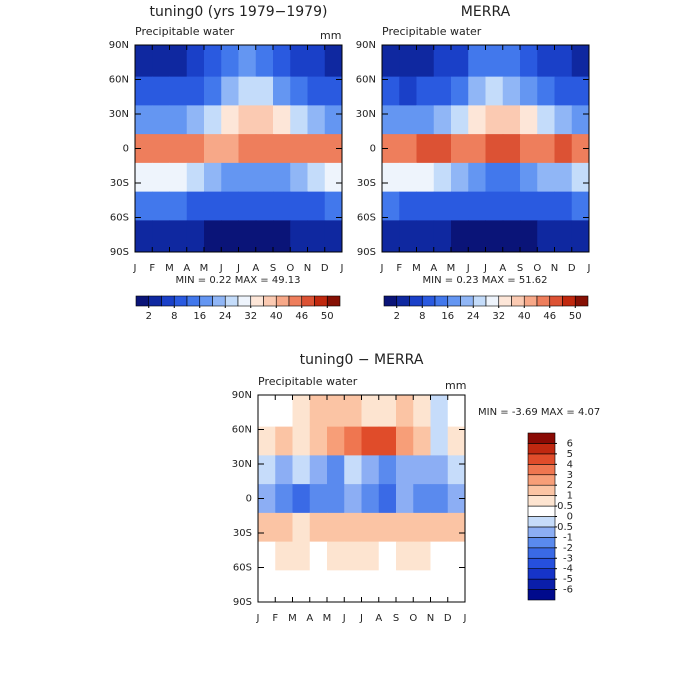 The width and height of the screenshot is (700, 700). Describe the element at coordinates (416, 268) in the screenshot. I see `x-tick-label: M` at that location.